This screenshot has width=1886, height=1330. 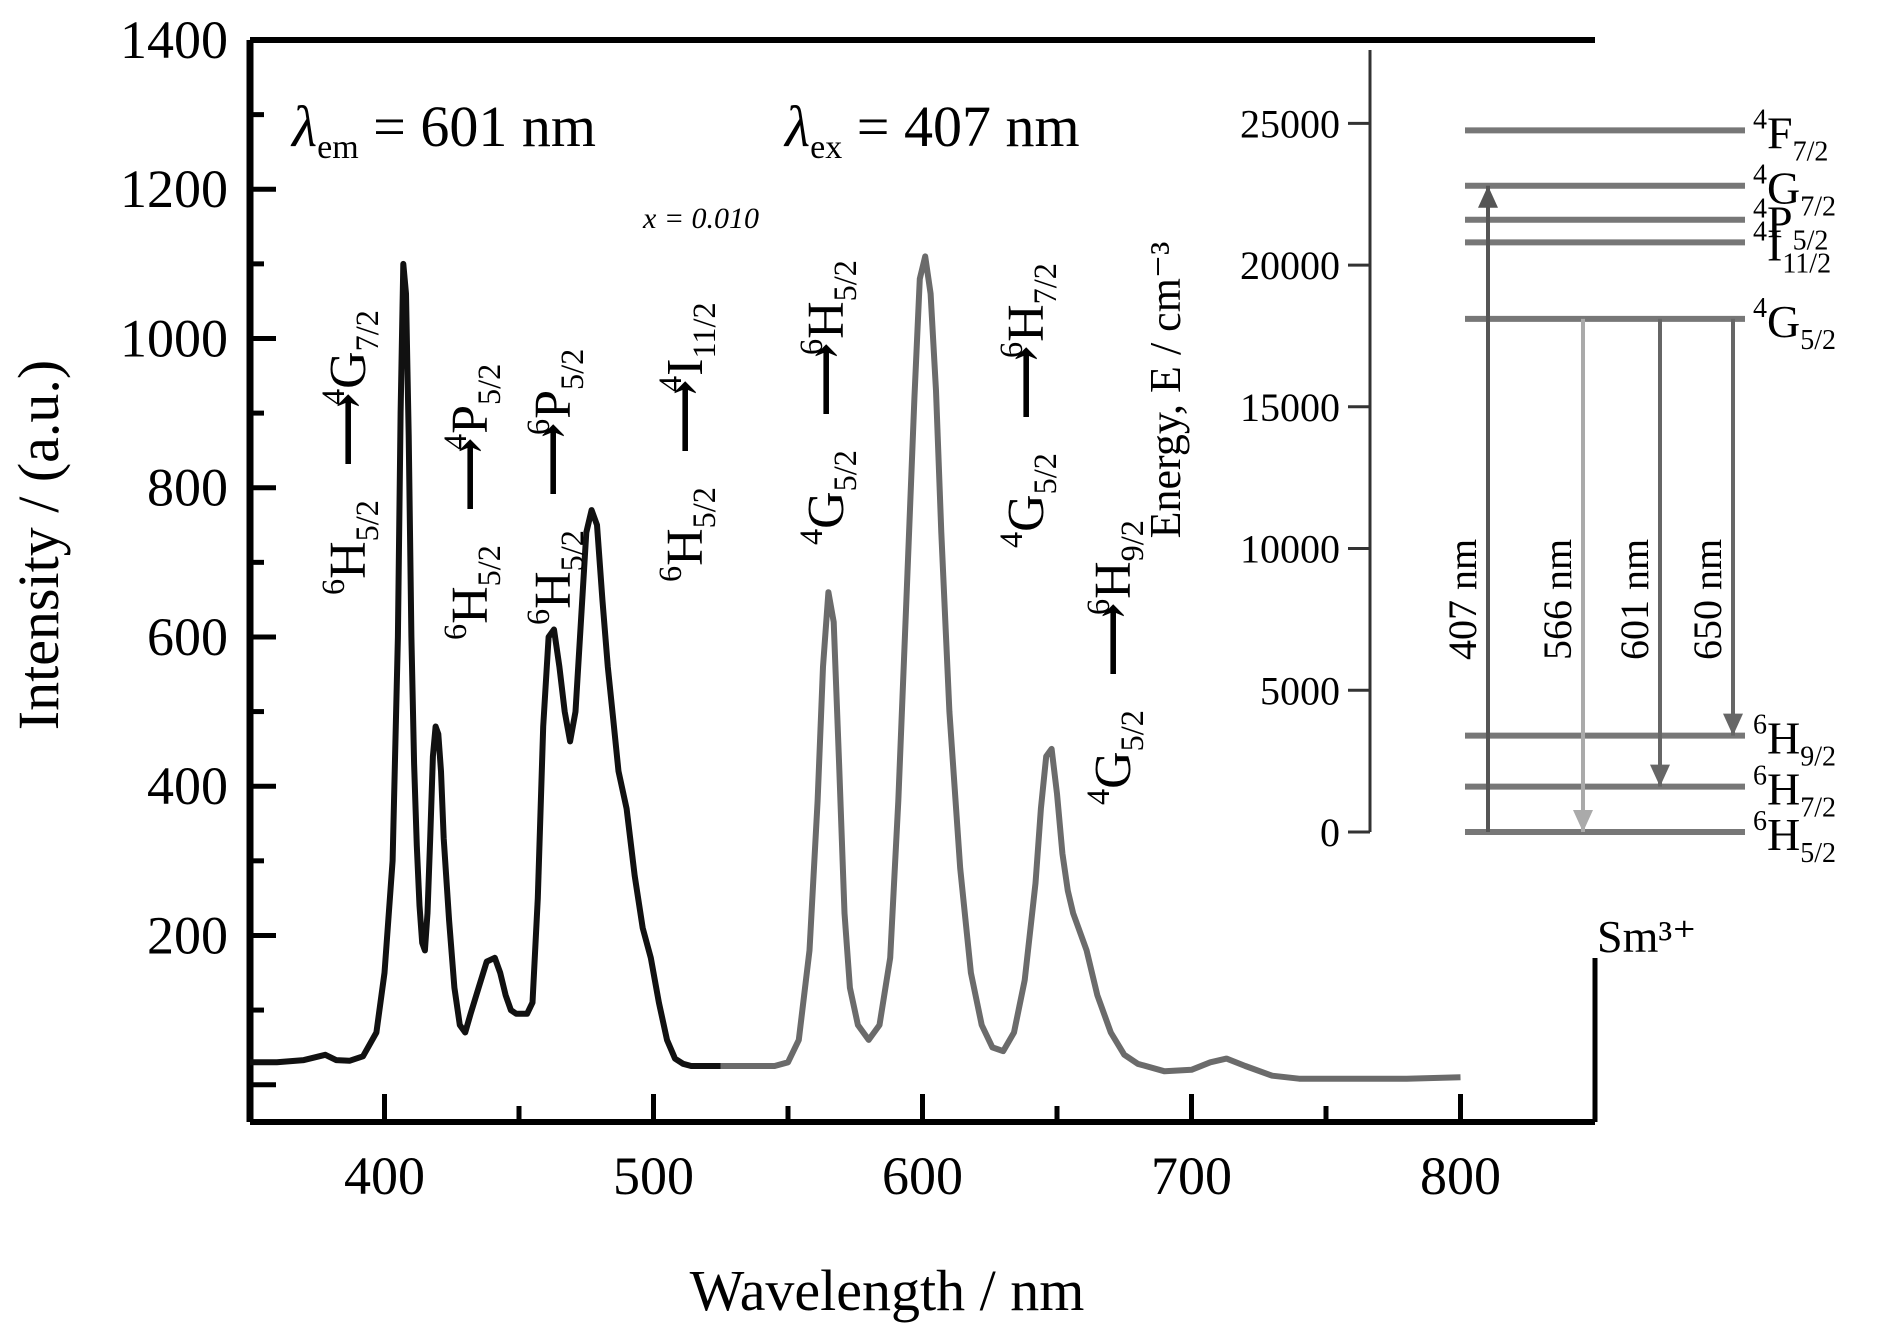 I want to click on emission-transition-label: 4G5/2 ⟶6H9/2, so click(x=1115, y=656).